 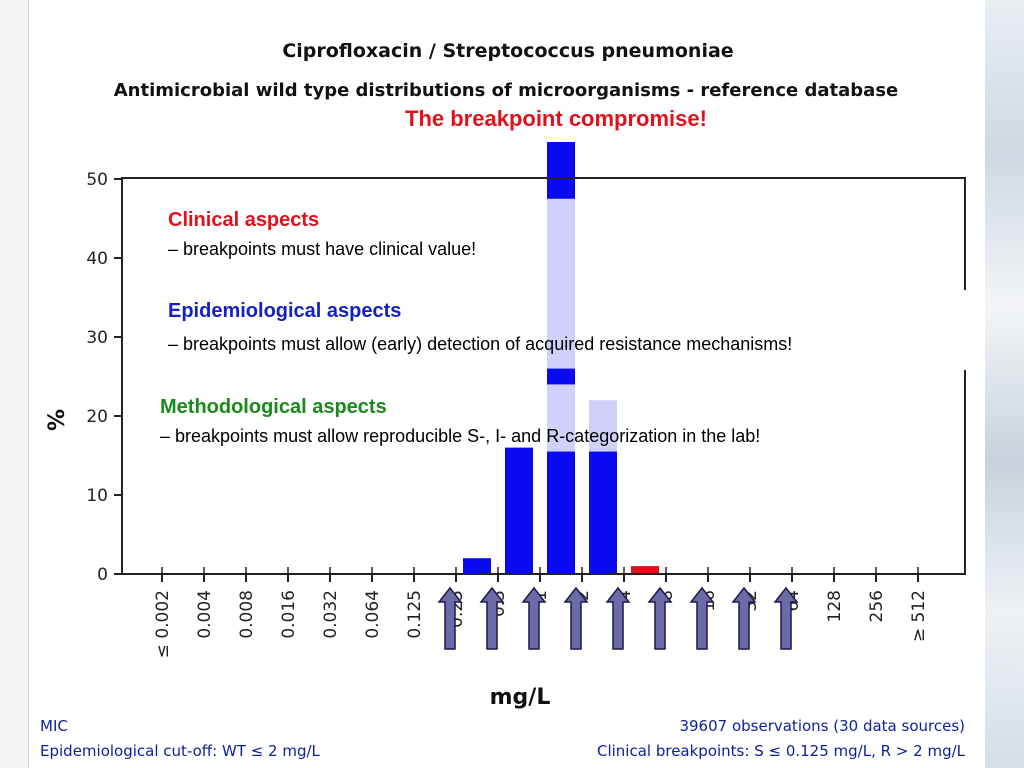 What do you see at coordinates (561, 376) in the screenshot?
I see `bar-1-band-visible` at bounding box center [561, 376].